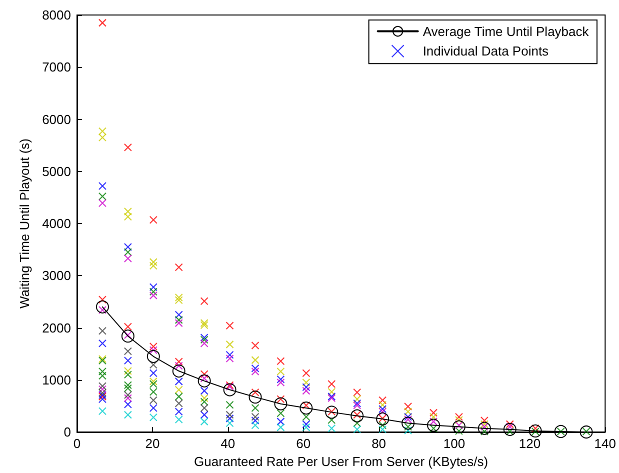 The height and width of the screenshot is (473, 619). Describe the element at coordinates (56, 15) in the screenshot. I see `y-tick-label: 8000` at that location.